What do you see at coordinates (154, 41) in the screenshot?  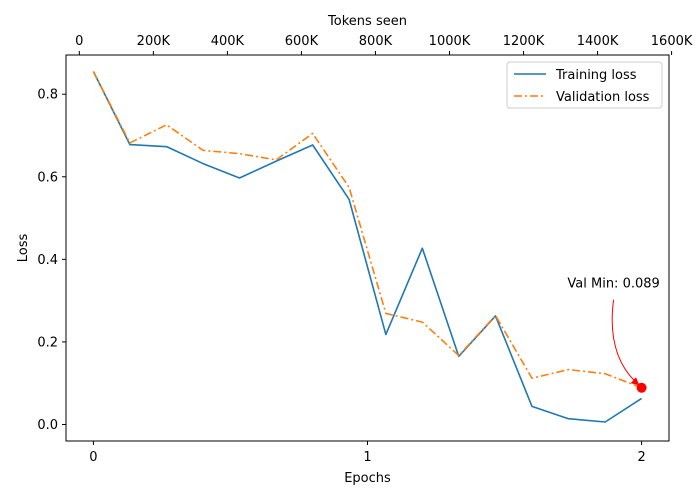 I see `top-x-tick-label: 200K` at bounding box center [154, 41].